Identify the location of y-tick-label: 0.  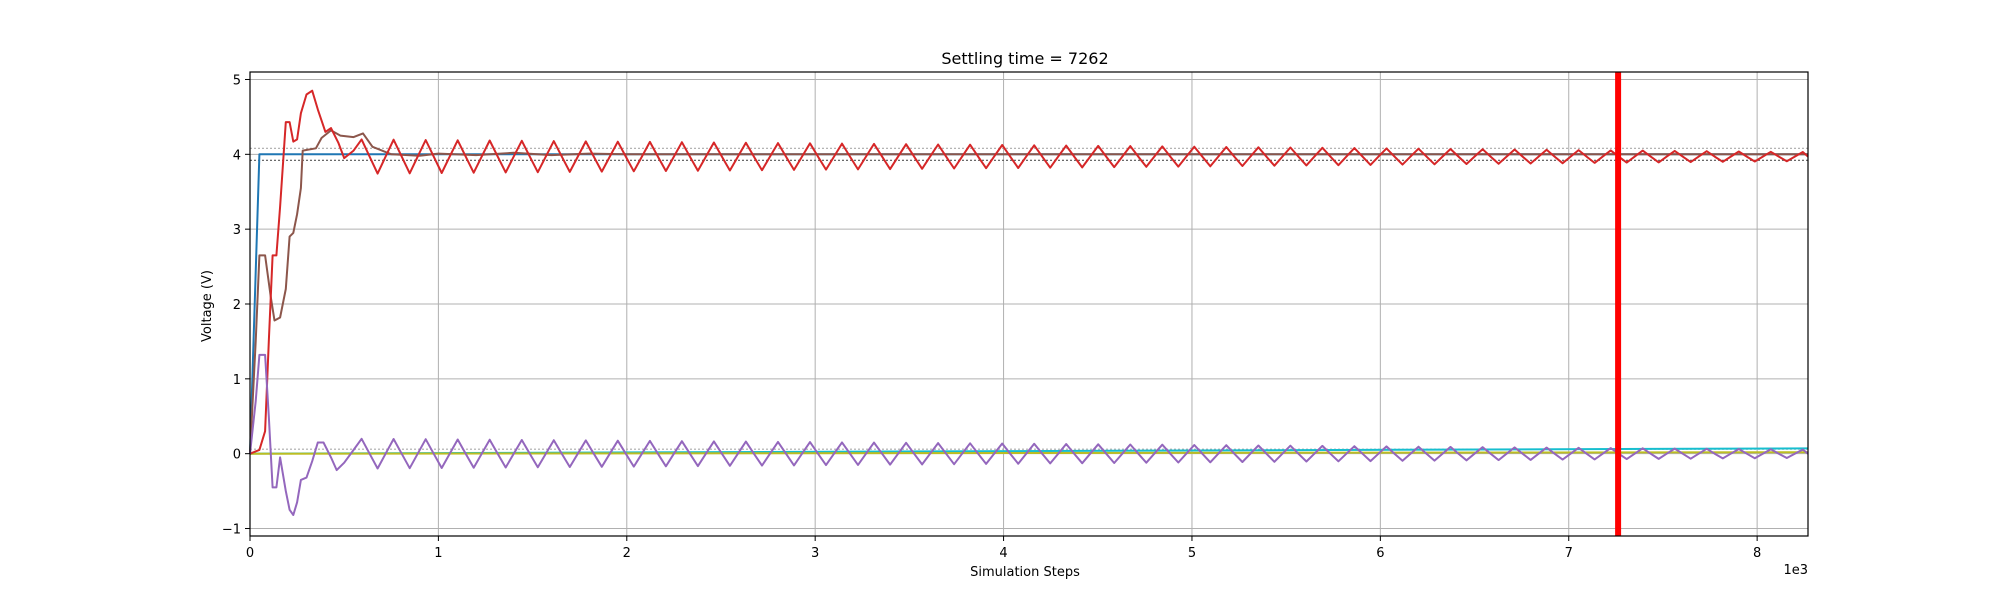
(237, 455).